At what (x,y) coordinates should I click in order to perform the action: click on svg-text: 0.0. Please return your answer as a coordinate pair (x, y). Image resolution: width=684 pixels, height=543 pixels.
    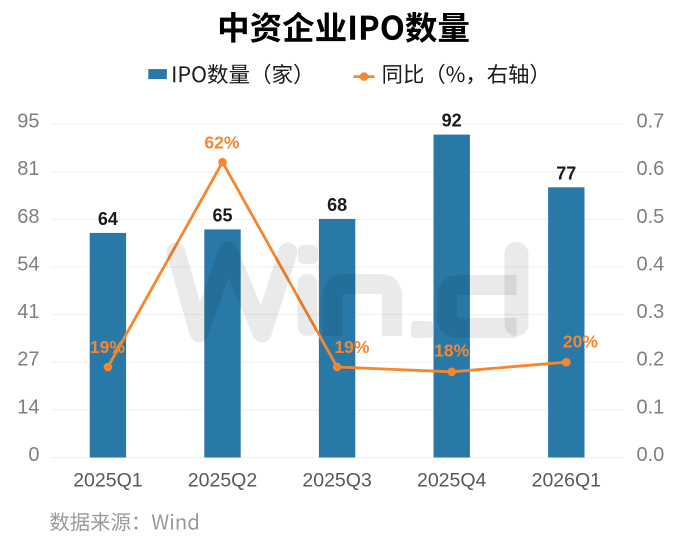
    Looking at the image, I should click on (651, 455).